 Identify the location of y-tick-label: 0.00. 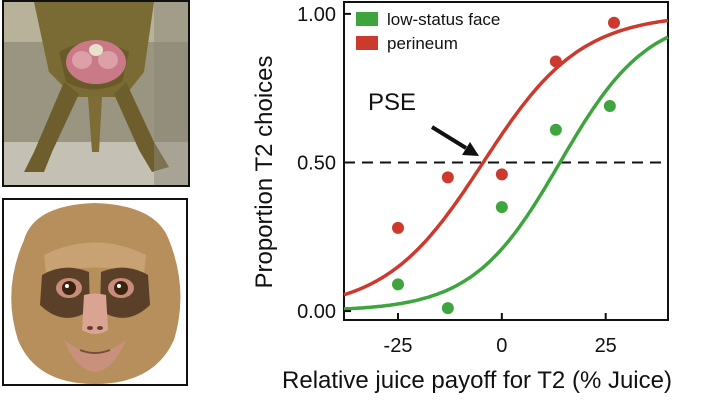
(316, 312).